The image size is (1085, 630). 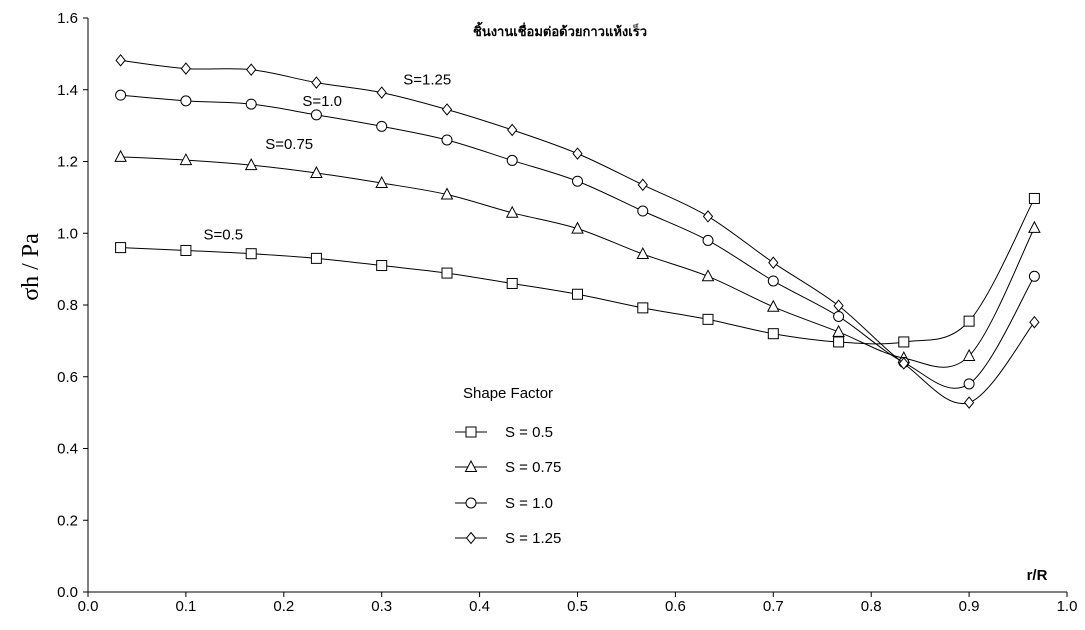 What do you see at coordinates (773, 606) in the screenshot?
I see `x-tick-label: 0.7` at bounding box center [773, 606].